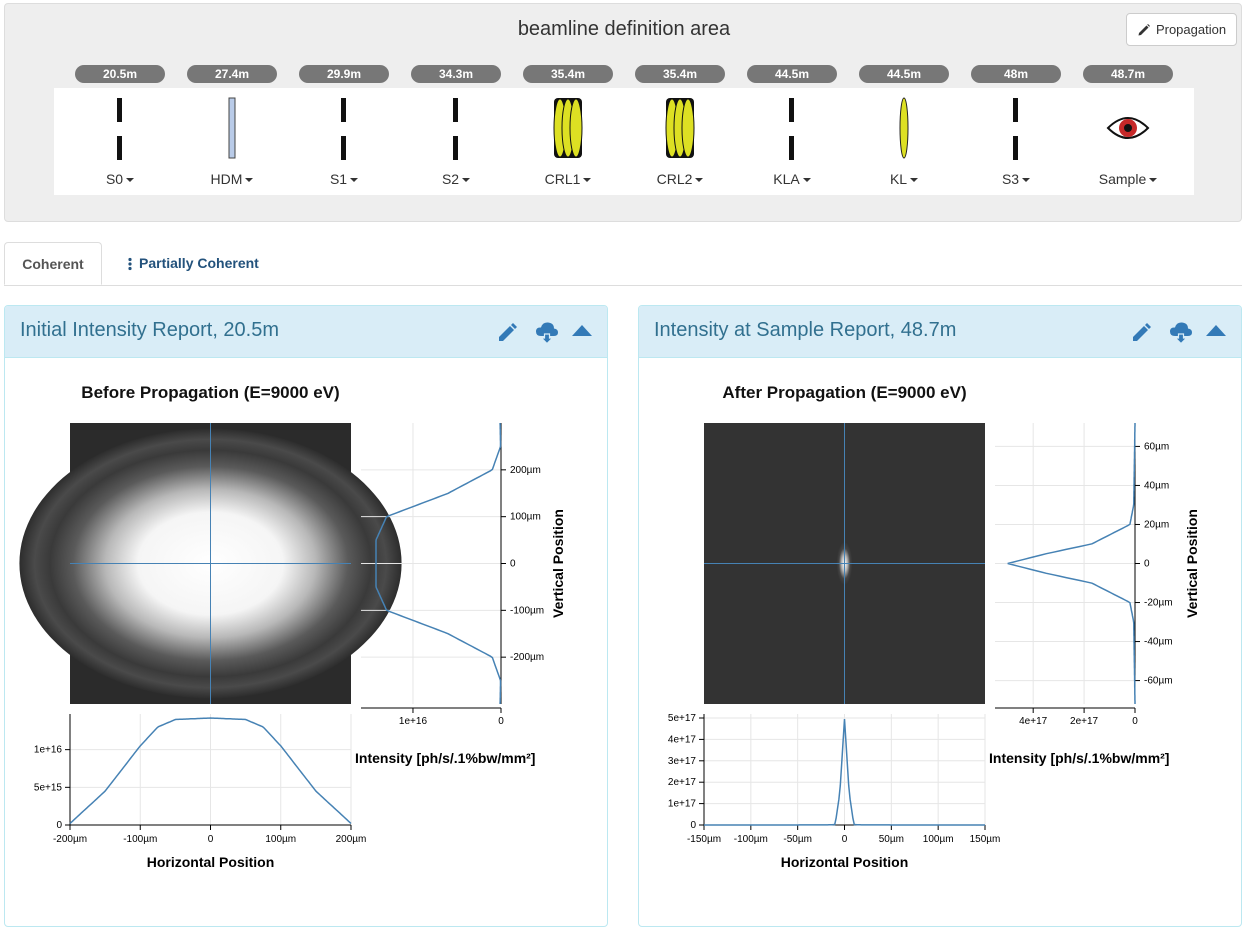 The width and height of the screenshot is (1247, 931). Describe the element at coordinates (114, 179) in the screenshot. I see `element-label: S0` at that location.